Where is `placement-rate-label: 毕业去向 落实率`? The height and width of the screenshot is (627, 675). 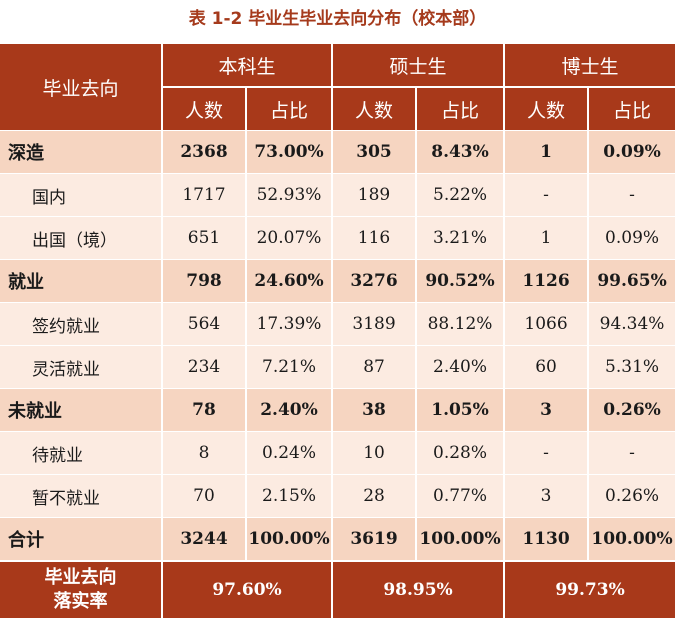 placement-rate-label: 毕业去向 落实率 is located at coordinates (81, 589).